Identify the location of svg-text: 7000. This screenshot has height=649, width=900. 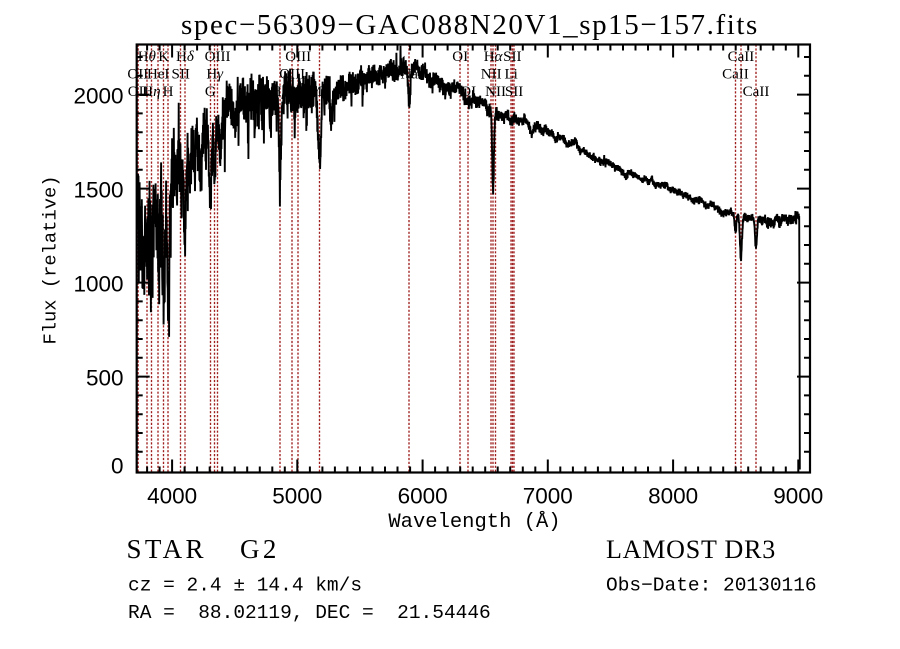
(548, 496).